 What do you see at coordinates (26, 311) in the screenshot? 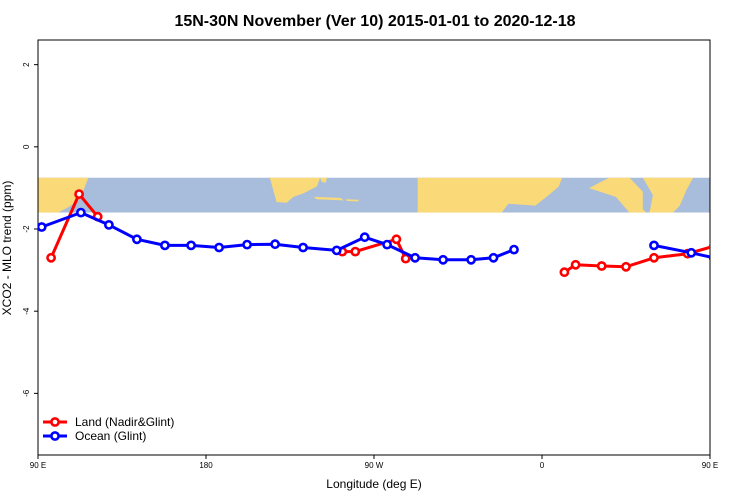
I see `y-tick-label: -4` at bounding box center [26, 311].